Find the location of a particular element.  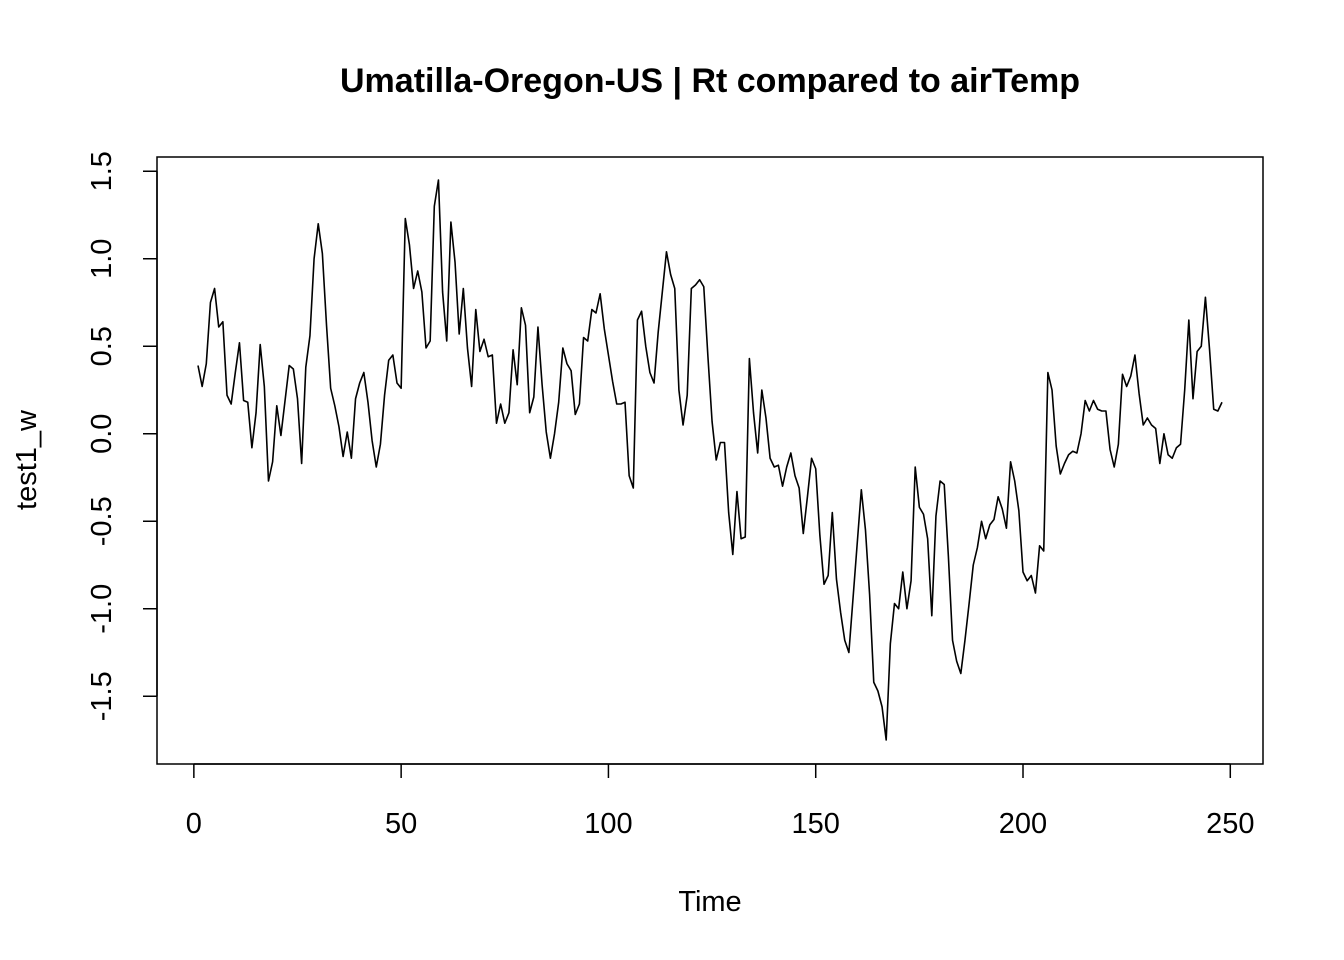

x-tick-label: 0 is located at coordinates (194, 824).